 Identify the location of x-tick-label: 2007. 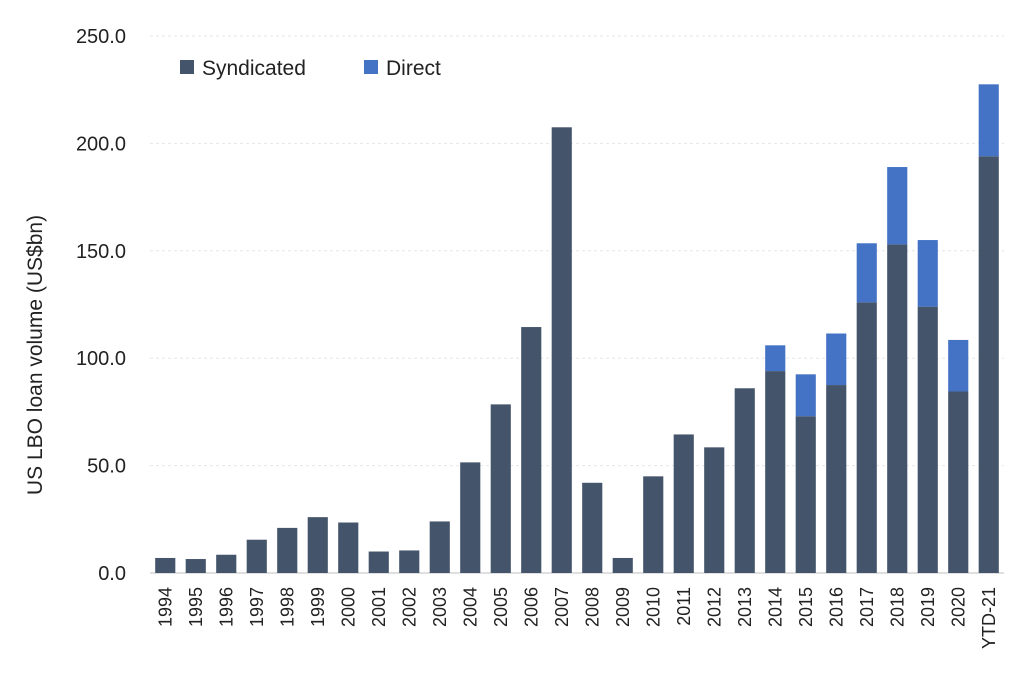
(562, 607).